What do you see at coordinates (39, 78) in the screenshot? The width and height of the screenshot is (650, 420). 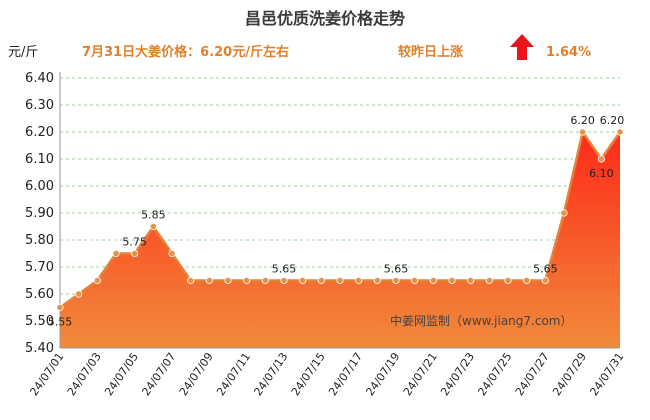 I see `y-tick-label: 6.40` at bounding box center [39, 78].